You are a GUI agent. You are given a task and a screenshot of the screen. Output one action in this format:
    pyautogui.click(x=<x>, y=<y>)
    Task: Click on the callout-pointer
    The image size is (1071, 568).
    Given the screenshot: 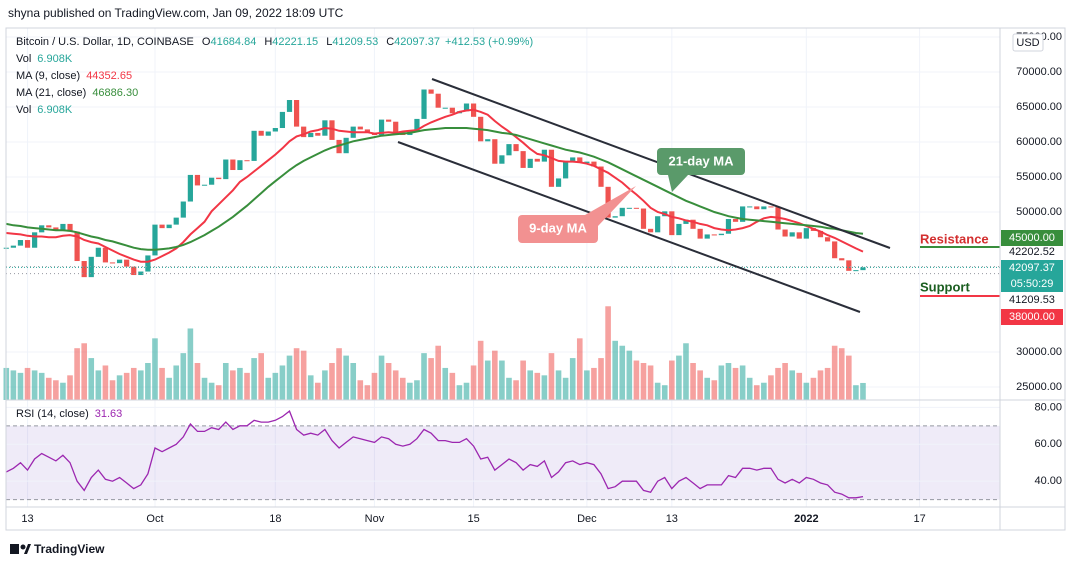 What is the action you would take?
    pyautogui.click(x=610, y=206)
    